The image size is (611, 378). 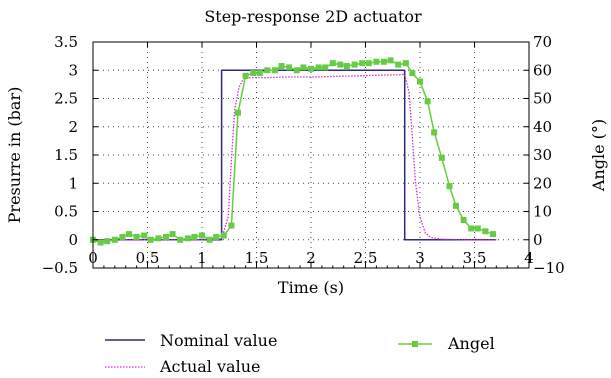 I want to click on y-right-tick-label: −10, so click(x=549, y=268).